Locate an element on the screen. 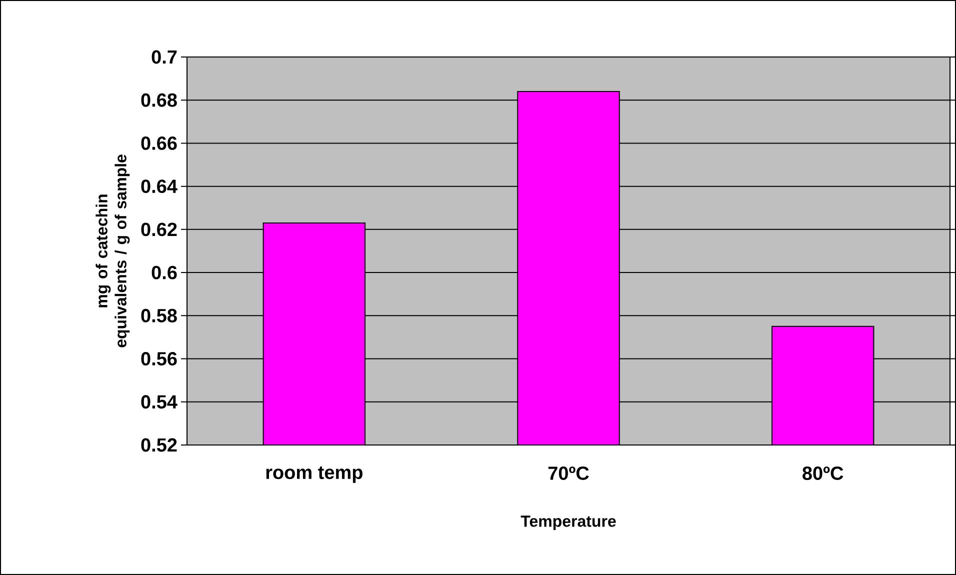  y-tick-label: 0.7 is located at coordinates (164, 57).